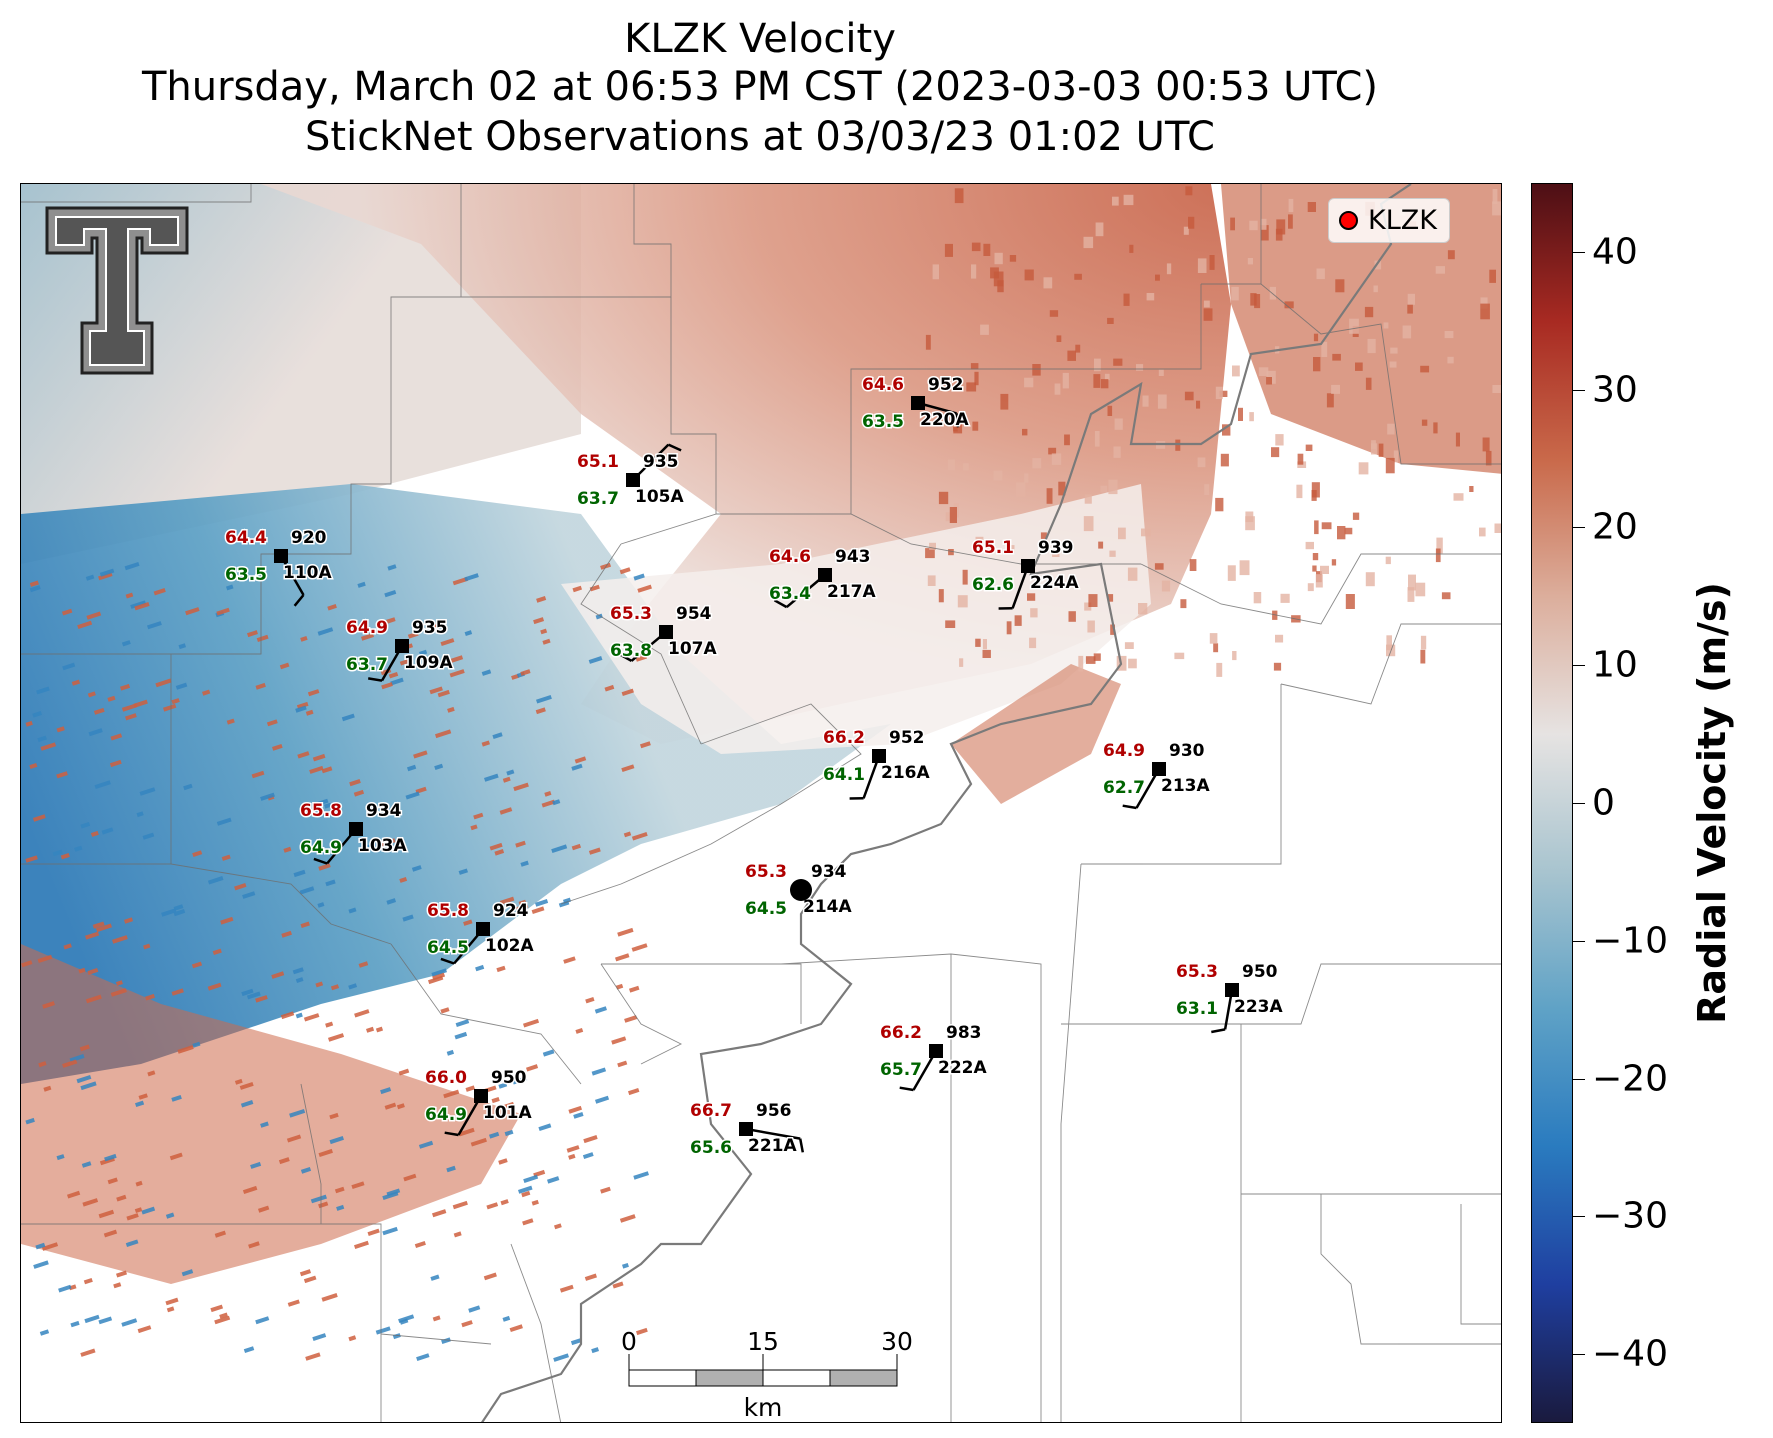 The image size is (1773, 1438). Describe the element at coordinates (633, 480) in the screenshot. I see `station-marker` at that location.